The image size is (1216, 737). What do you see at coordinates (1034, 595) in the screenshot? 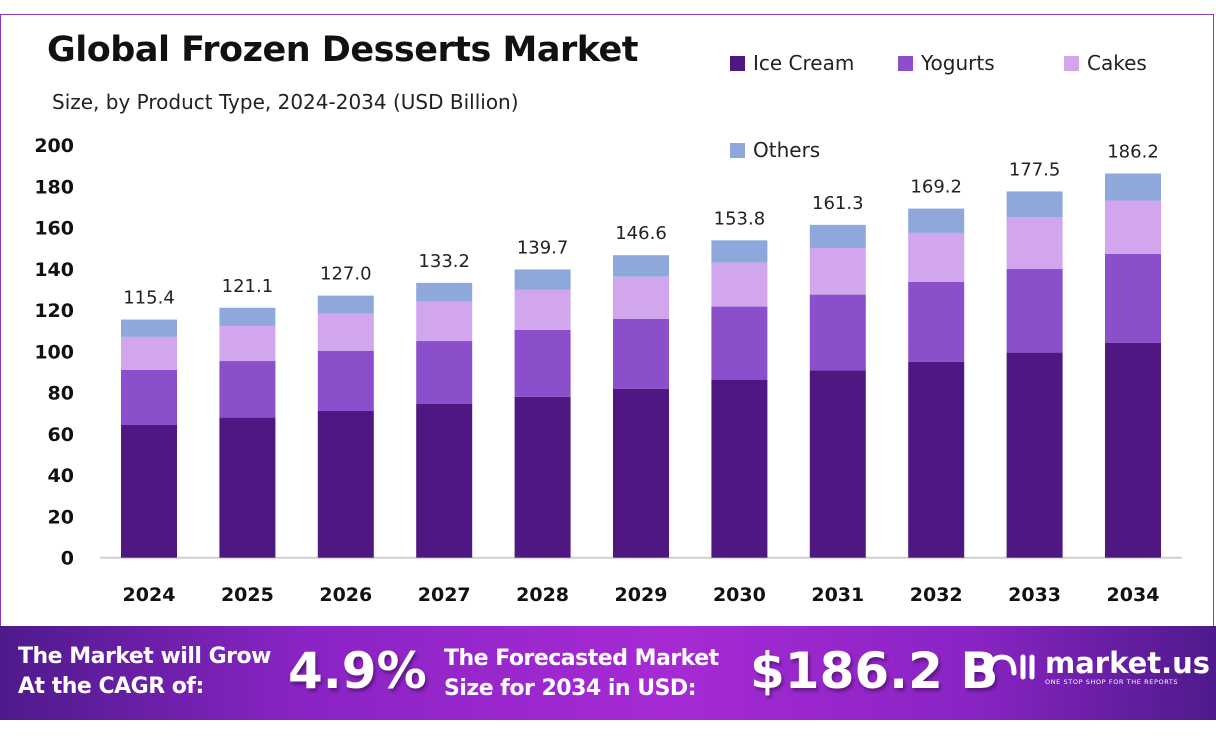
I see `x-tick-label: 2033` at bounding box center [1034, 595].